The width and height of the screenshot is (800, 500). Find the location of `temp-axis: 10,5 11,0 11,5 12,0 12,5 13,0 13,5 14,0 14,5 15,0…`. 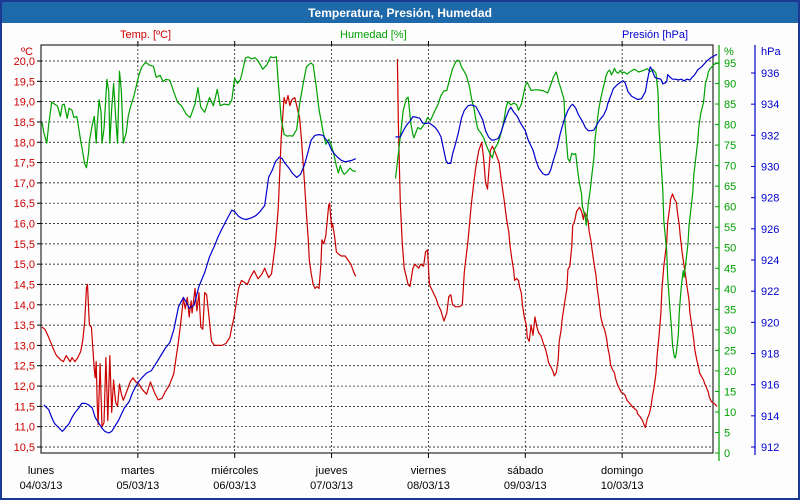

temp-axis: 10,5 11,0 11,5 12,0 12,5 13,0 13,5 14,0 14,5 15,0… is located at coordinates (27, 250).